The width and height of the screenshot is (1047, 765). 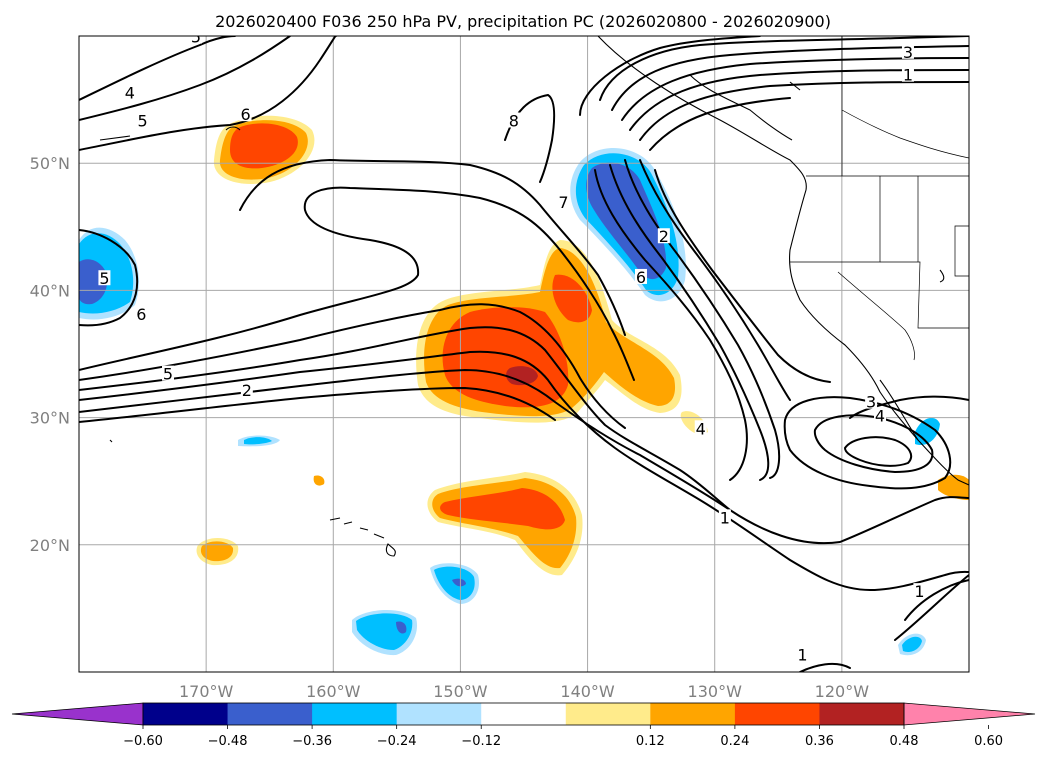 What do you see at coordinates (715, 691) in the screenshot?
I see `lon-tick-label: 130°W` at bounding box center [715, 691].